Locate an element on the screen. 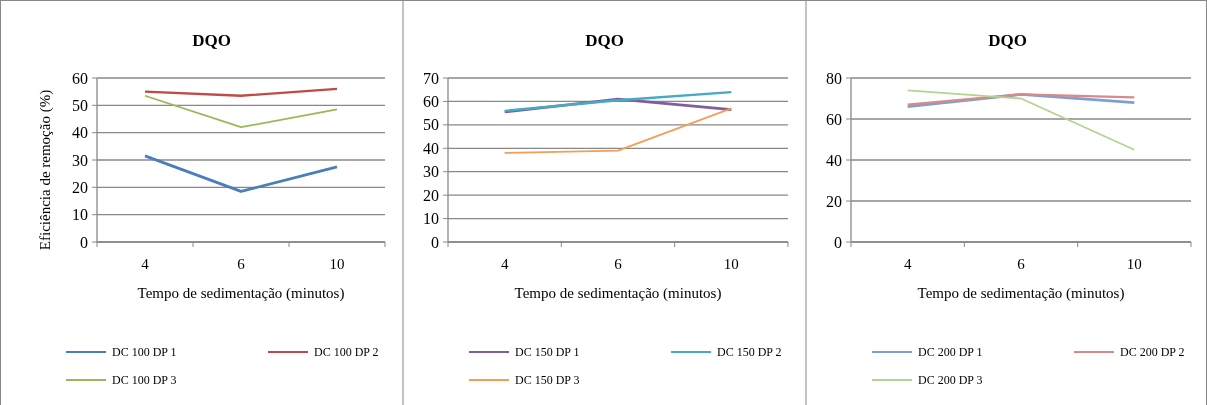 This screenshot has height=405, width=1207. legend-label: DC 200 DP 3 is located at coordinates (950, 380).